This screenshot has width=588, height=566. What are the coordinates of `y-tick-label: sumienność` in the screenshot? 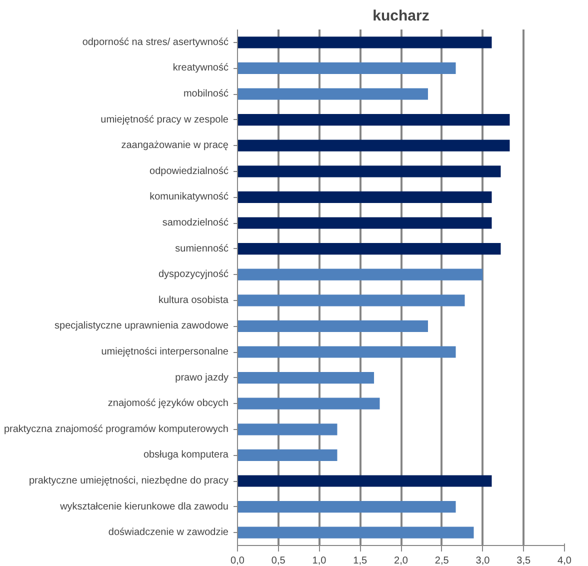 It's located at (201, 248).